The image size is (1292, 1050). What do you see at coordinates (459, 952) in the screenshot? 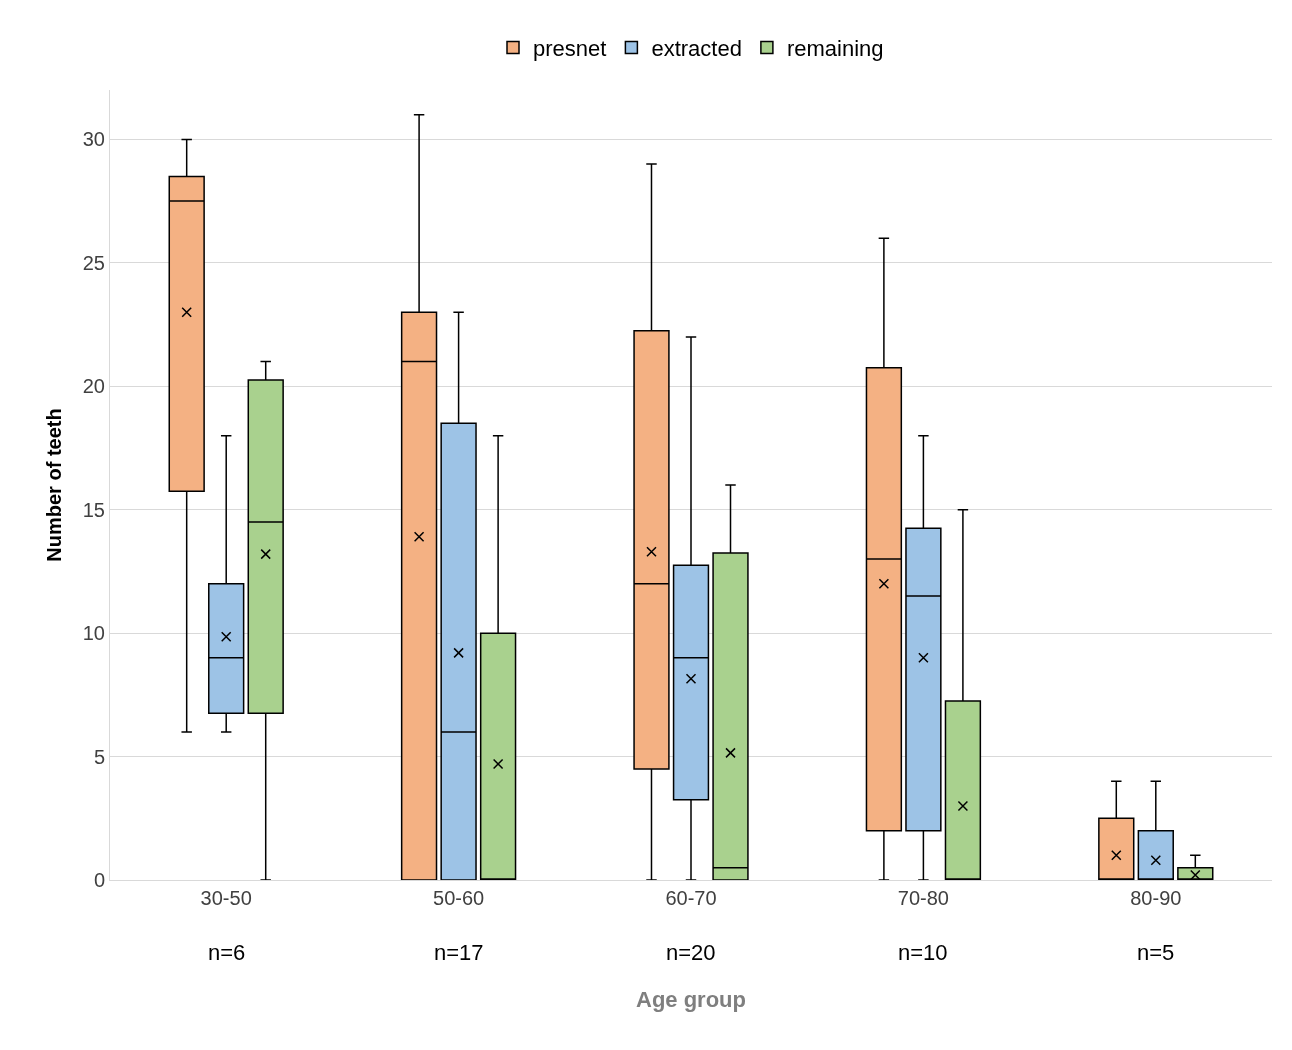
I see `text: n=17` at bounding box center [459, 952].